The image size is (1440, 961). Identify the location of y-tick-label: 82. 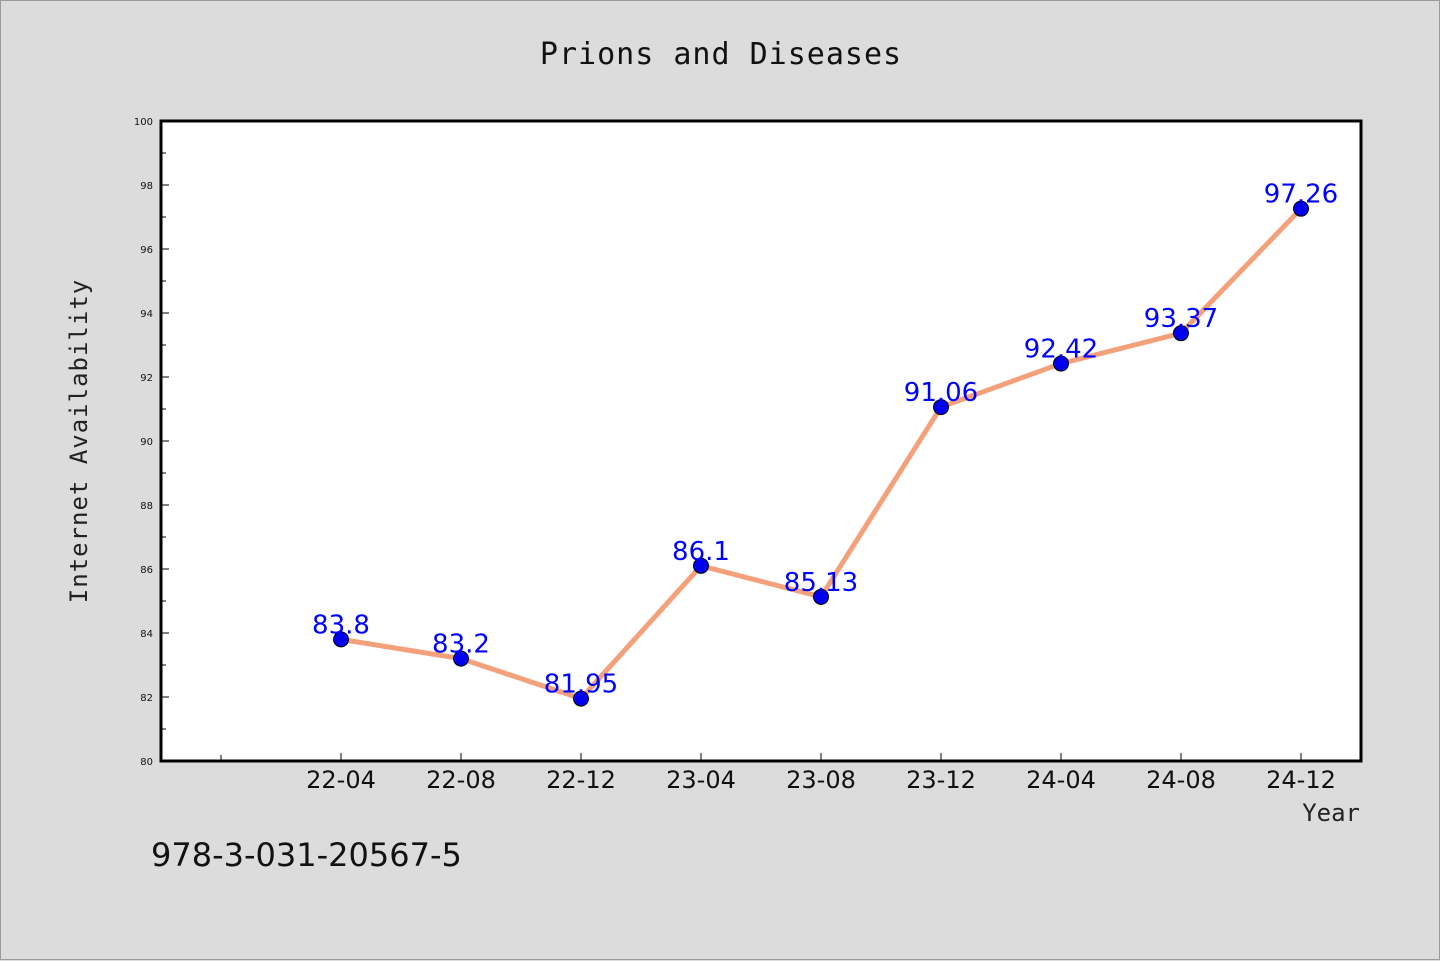
(146, 698).